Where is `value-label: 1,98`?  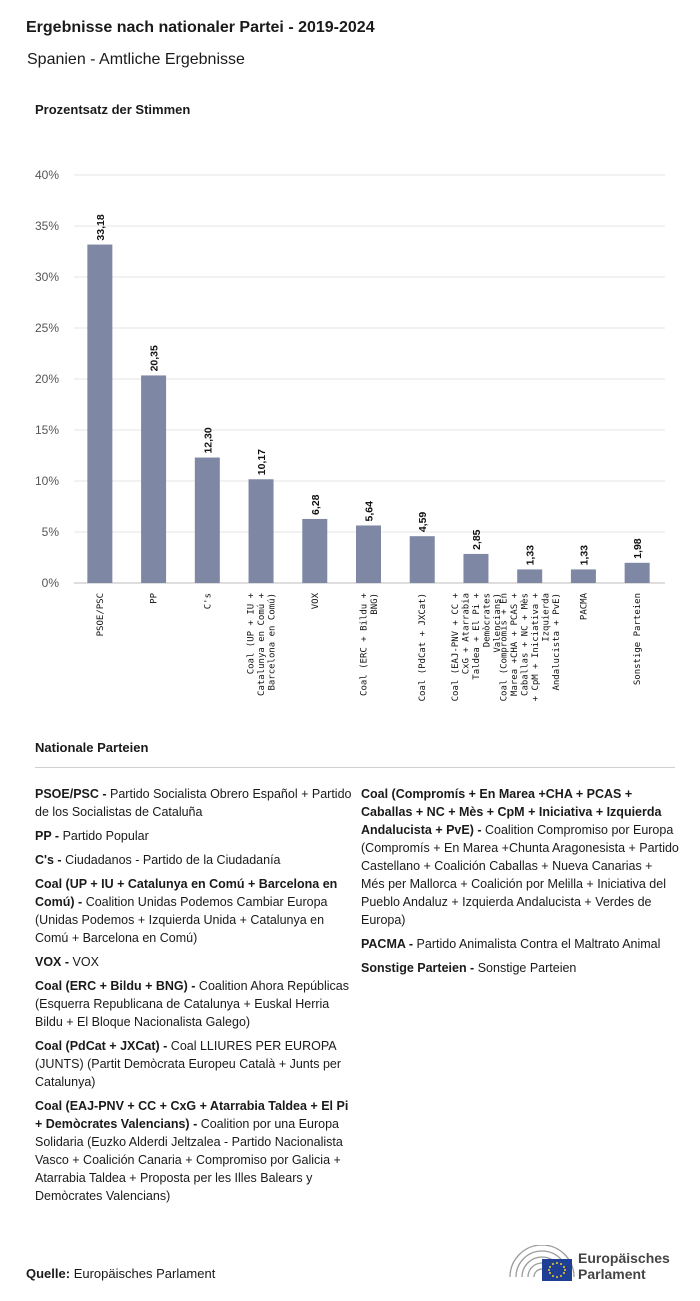
value-label: 1,98 is located at coordinates (638, 548).